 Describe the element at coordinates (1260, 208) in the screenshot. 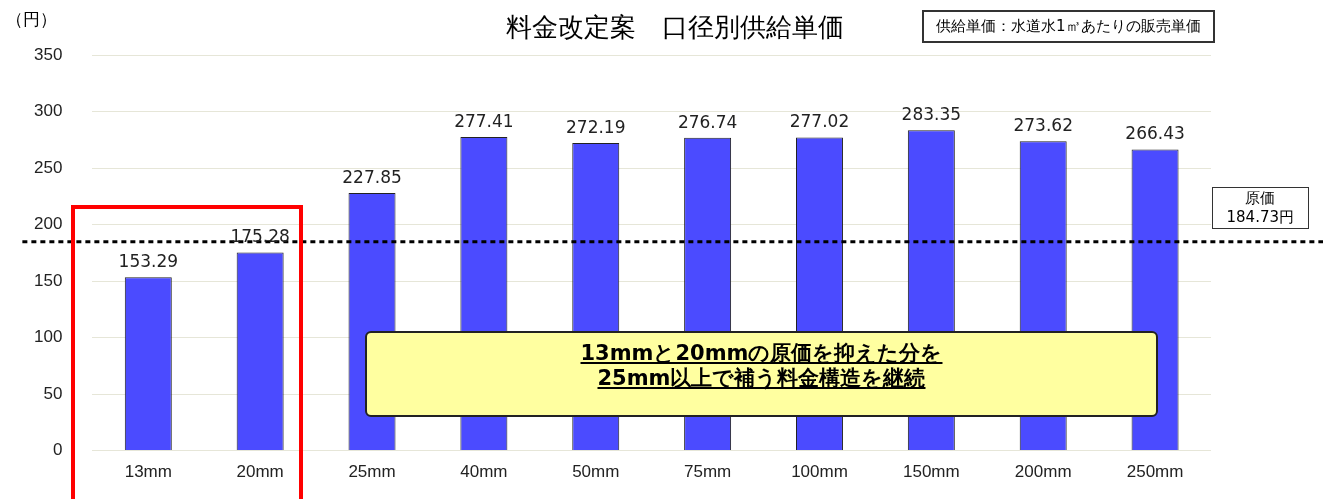

I see `ref-line-label: 原価 184.73円` at that location.